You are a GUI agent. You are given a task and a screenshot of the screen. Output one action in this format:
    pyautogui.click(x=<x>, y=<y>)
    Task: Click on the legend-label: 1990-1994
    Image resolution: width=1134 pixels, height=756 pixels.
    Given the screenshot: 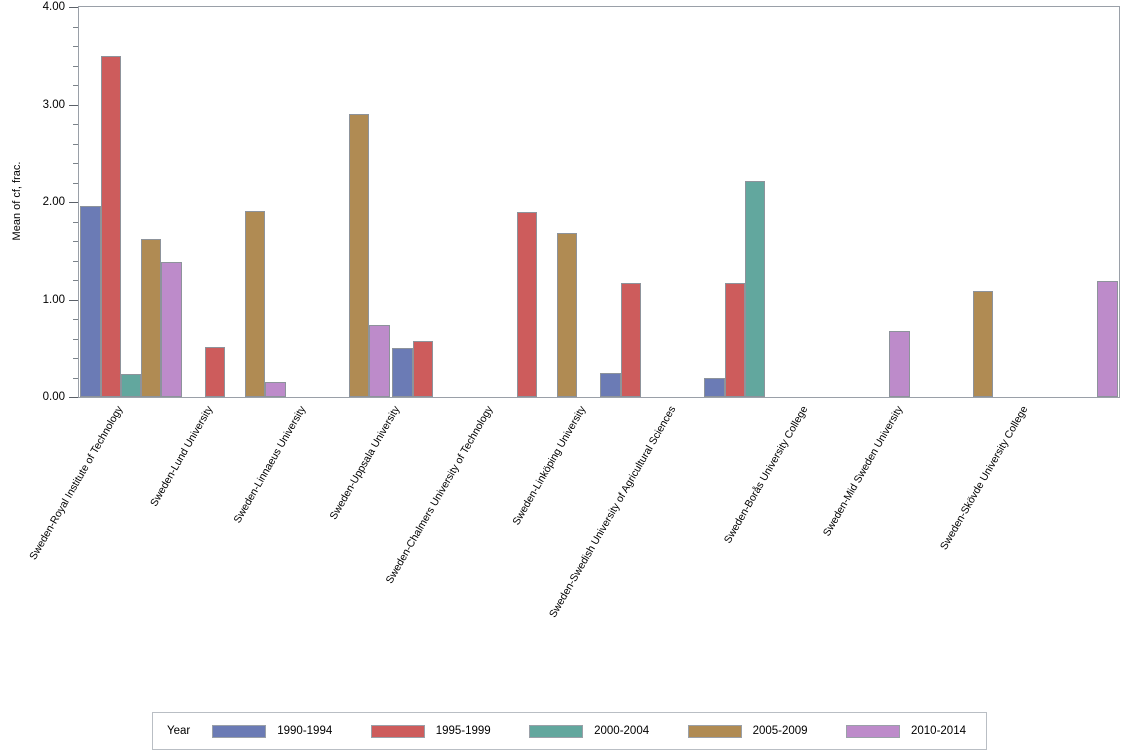 What is the action you would take?
    pyautogui.click(x=305, y=731)
    